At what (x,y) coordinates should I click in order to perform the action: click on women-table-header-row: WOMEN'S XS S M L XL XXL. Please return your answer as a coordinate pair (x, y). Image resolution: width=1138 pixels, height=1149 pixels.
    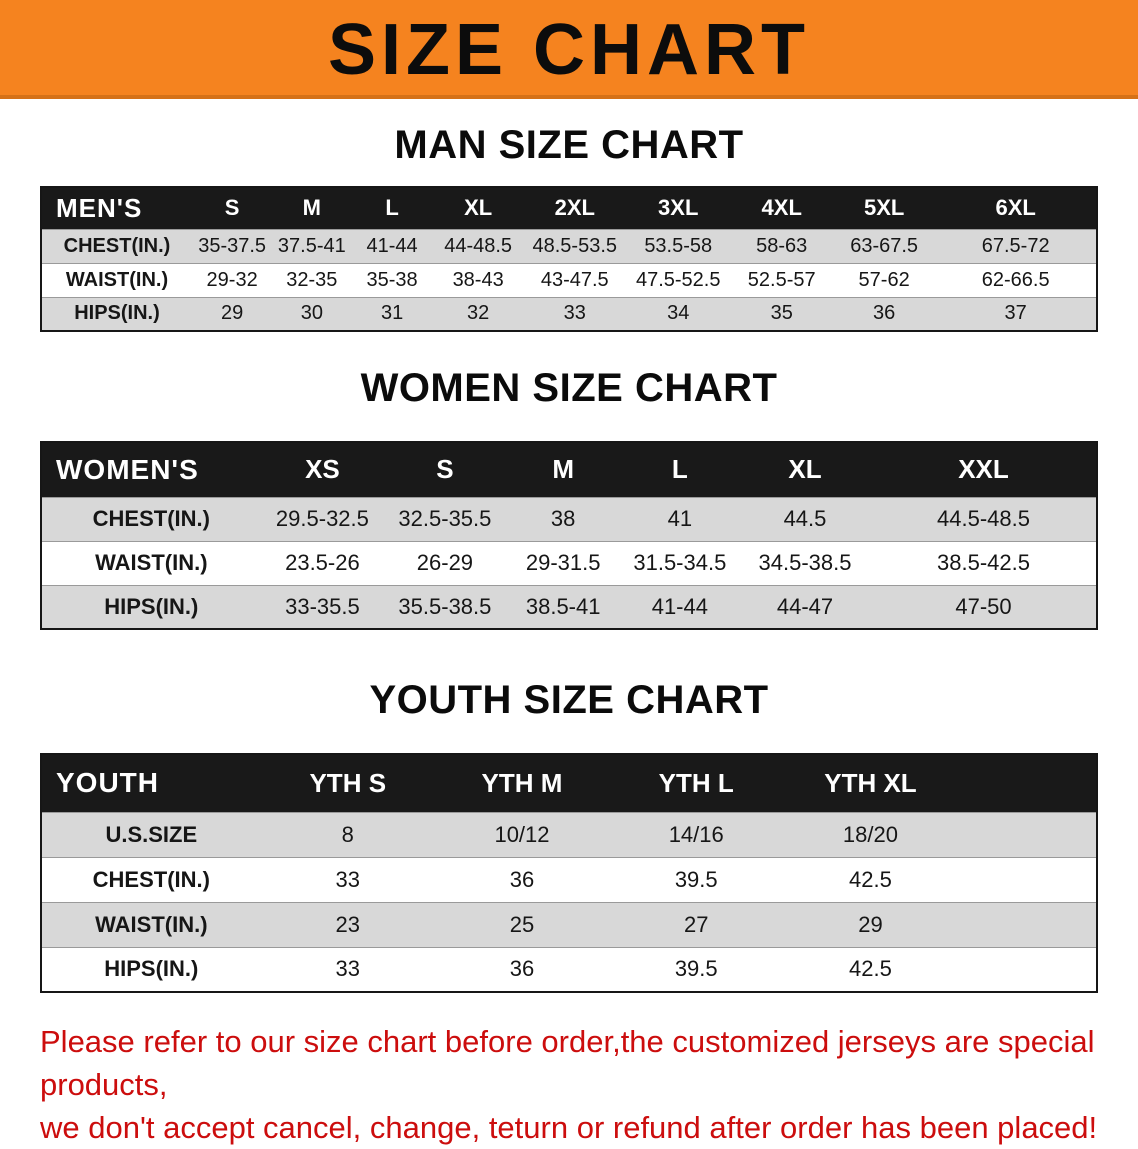
    Looking at the image, I should click on (569, 469).